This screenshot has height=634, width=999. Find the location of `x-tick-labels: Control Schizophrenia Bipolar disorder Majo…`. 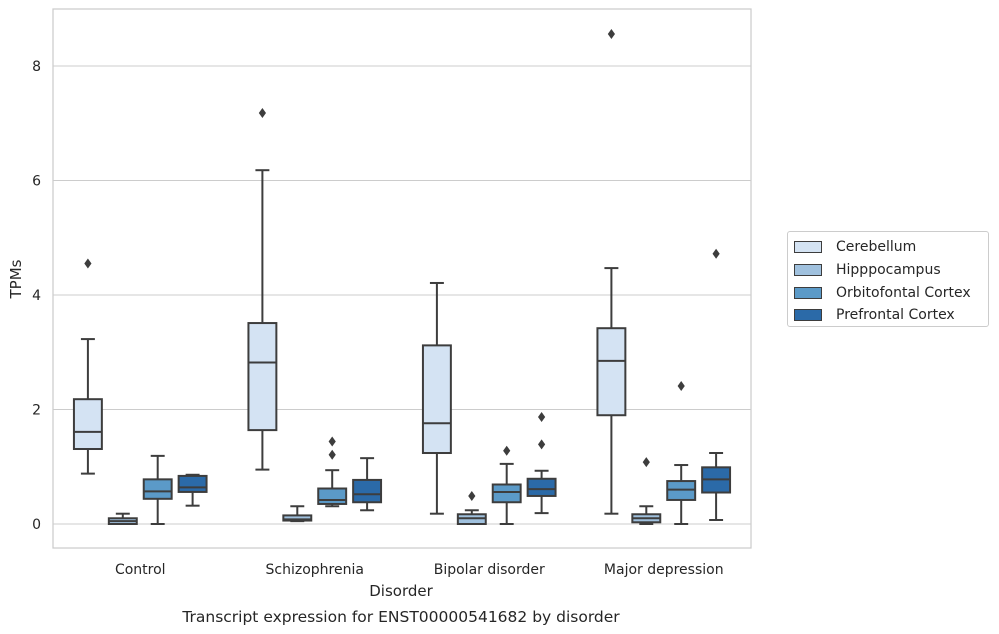

x-tick-labels: Control Schizophrenia Bipolar disorder Majo… is located at coordinates (419, 570).